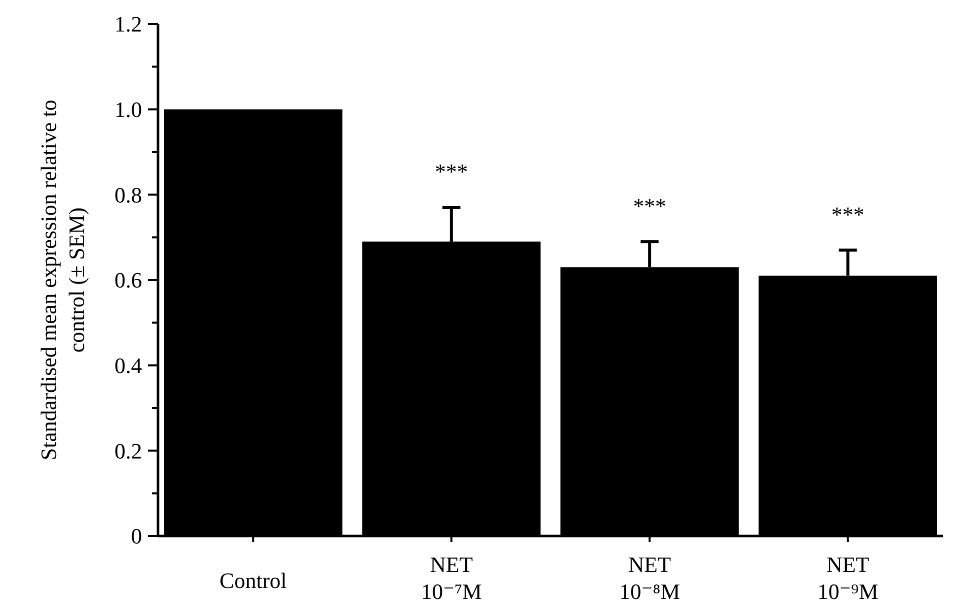  Describe the element at coordinates (847, 578) in the screenshot. I see `x-tick-label: NET 10⁻⁹M` at that location.